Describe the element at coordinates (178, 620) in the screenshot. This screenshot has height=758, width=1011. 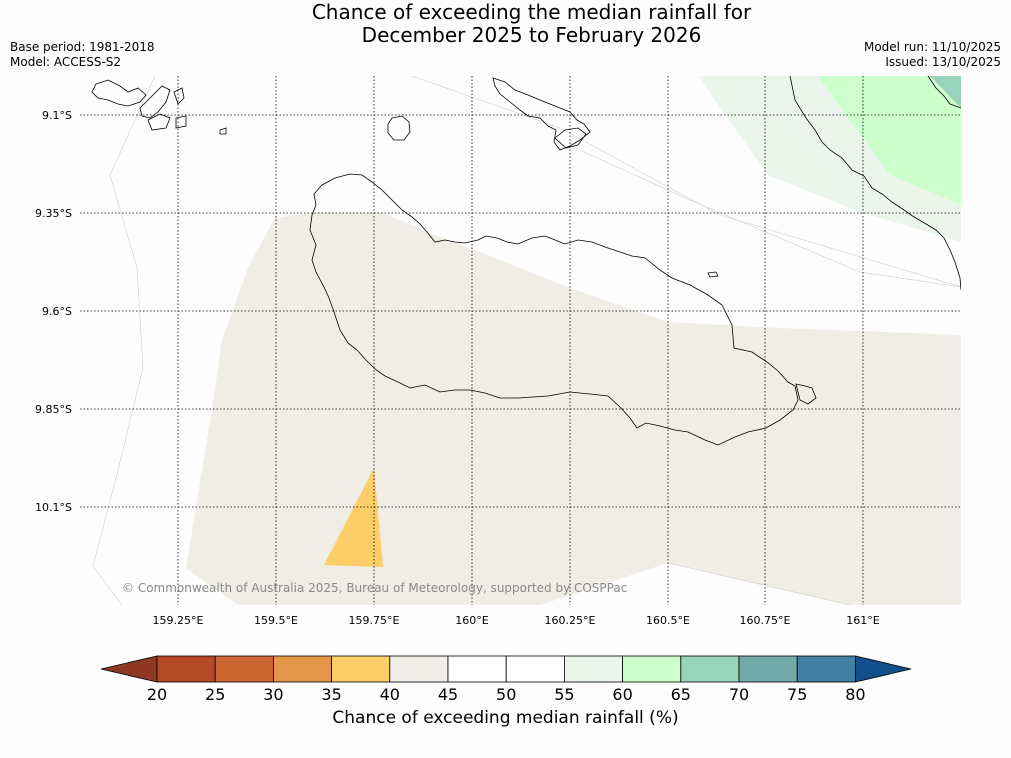
I see `lon-label: 159.25°E` at that location.